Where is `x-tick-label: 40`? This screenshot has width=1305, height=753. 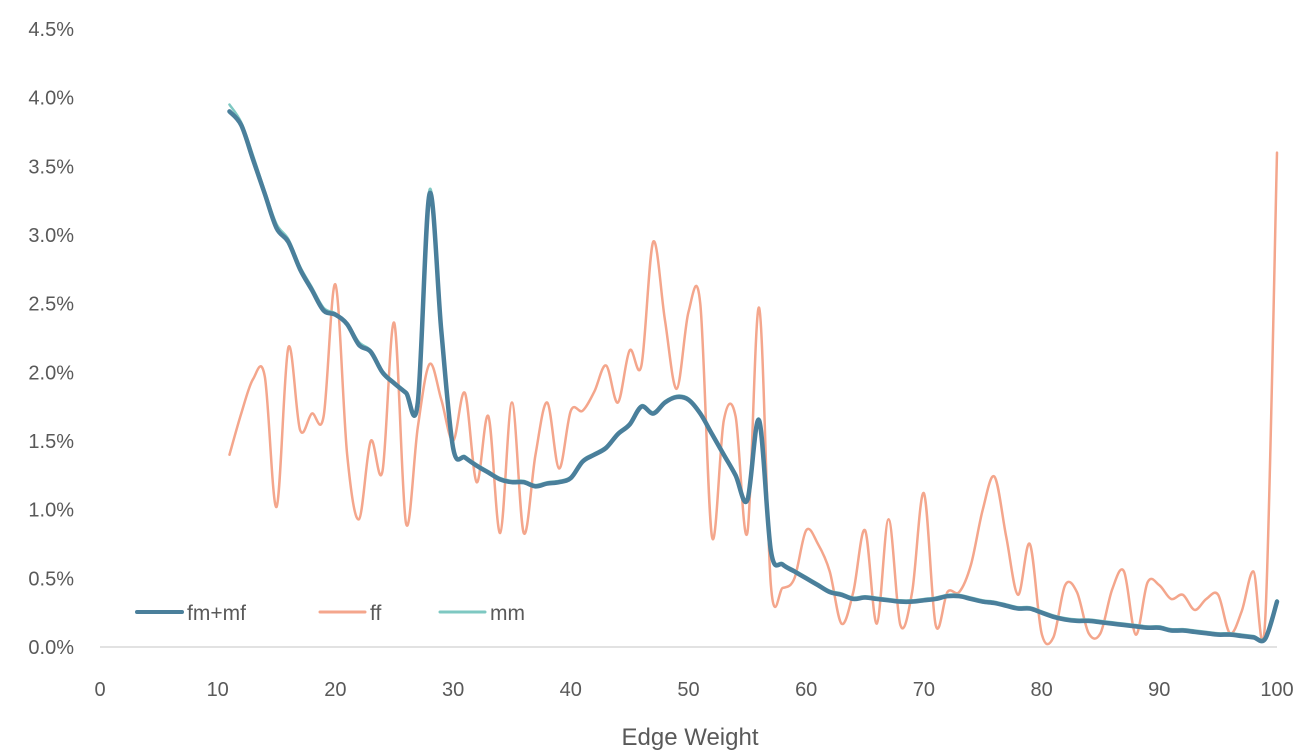 x-tick-label: 40 is located at coordinates (571, 690).